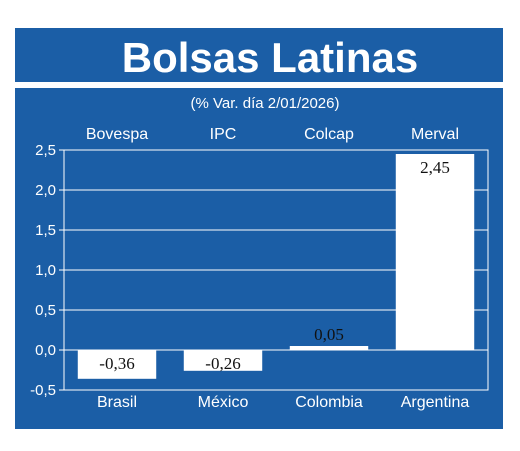  Describe the element at coordinates (435, 167) in the screenshot. I see `value-label: 2,45` at that location.